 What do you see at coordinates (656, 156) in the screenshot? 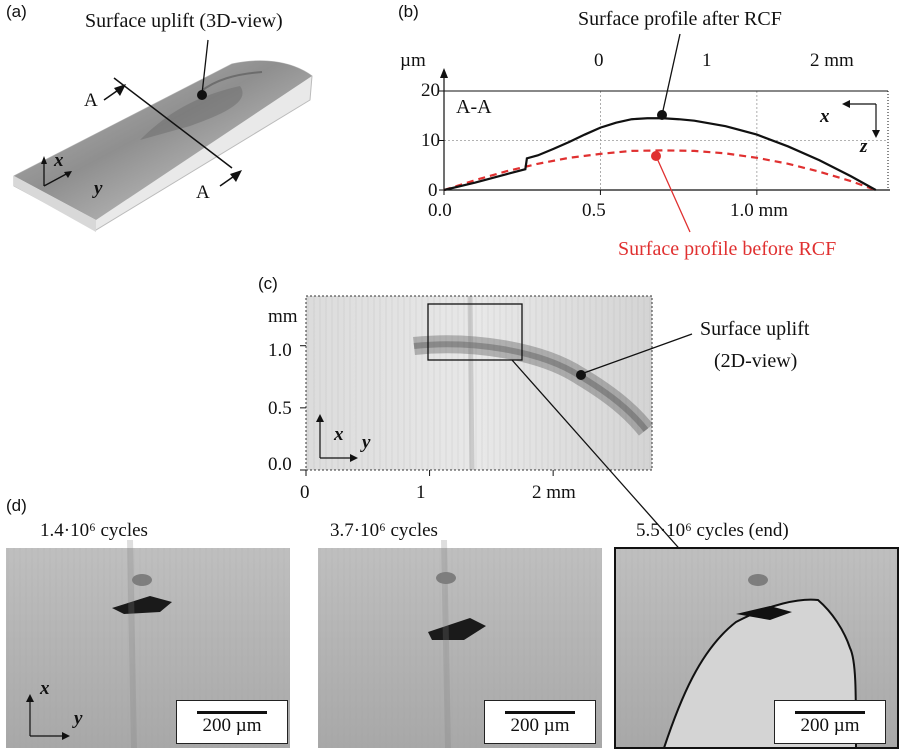
I see `dot-before` at bounding box center [656, 156].